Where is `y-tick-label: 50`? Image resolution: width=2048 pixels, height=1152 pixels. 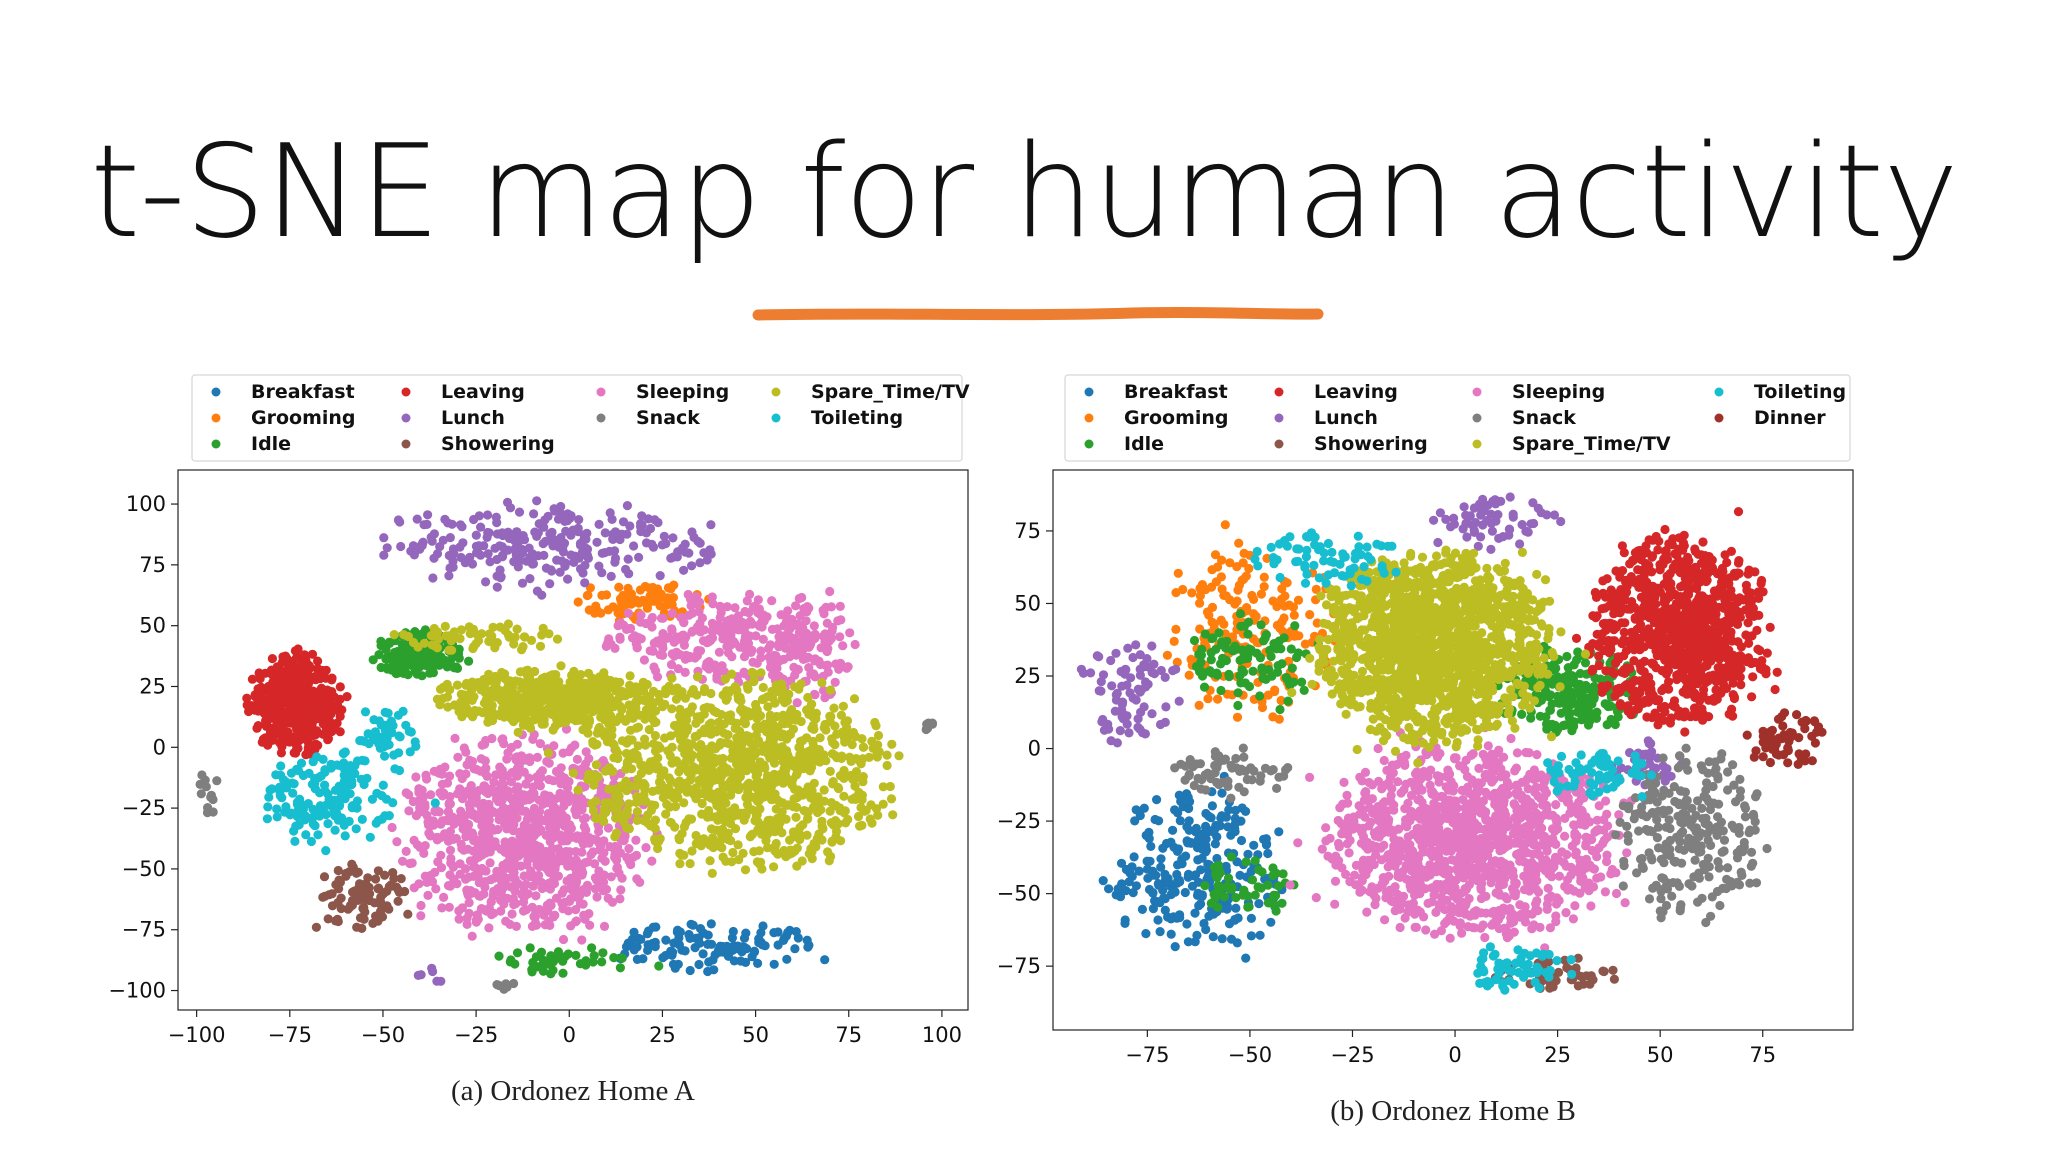
y-tick-label: 50 is located at coordinates (152, 626).